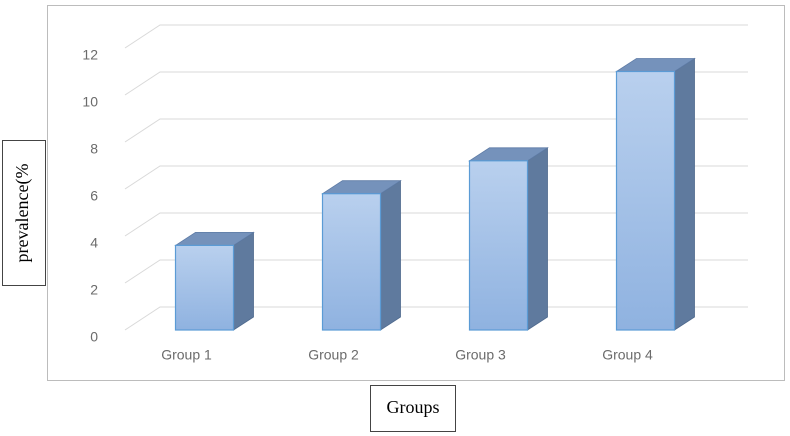  I want to click on x-label-box, so click(413, 408).